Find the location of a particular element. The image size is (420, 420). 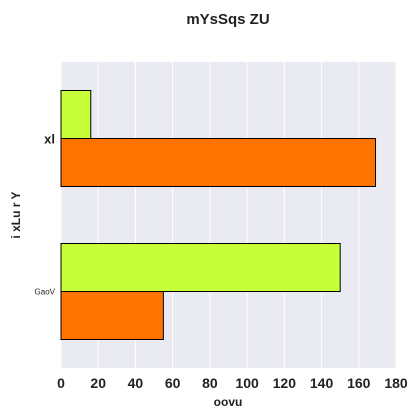

bar-xl-s0 is located at coordinates (76, 114).